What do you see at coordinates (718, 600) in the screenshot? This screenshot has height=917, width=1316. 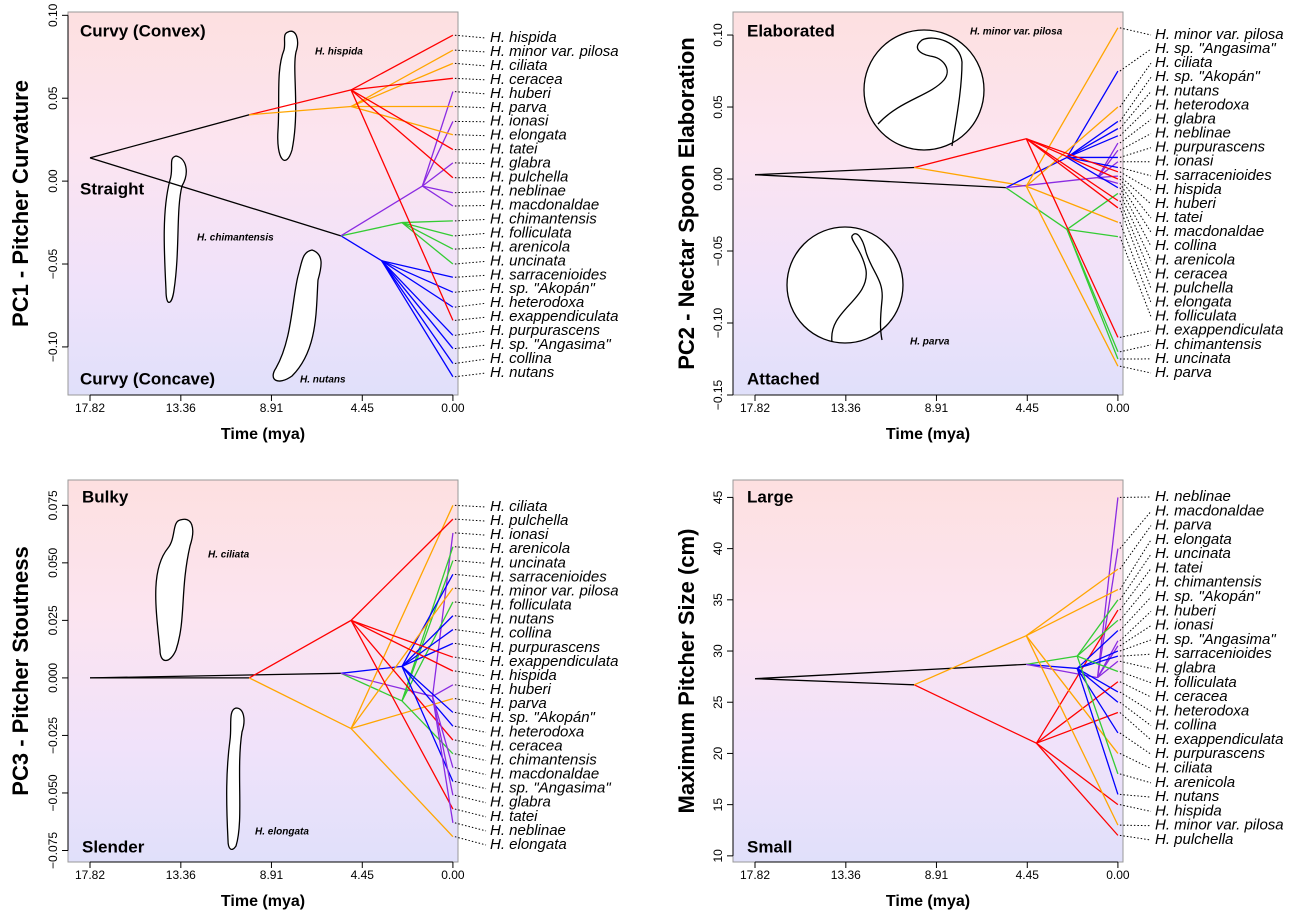 I see `y-tick-label: 35` at bounding box center [718, 600].